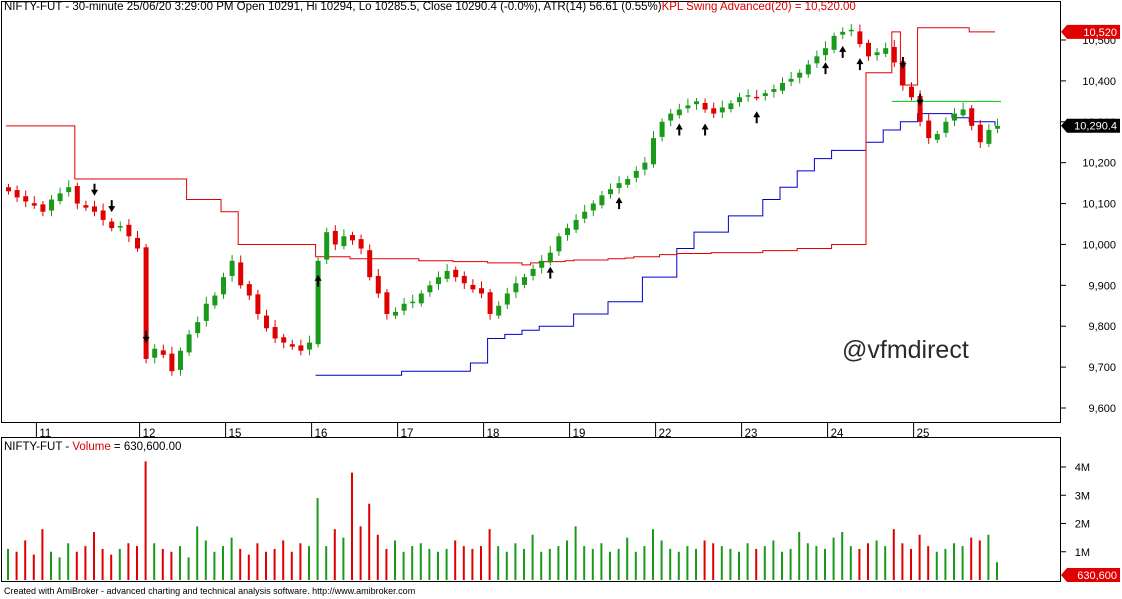 The width and height of the screenshot is (1122, 599). Describe the element at coordinates (665, 434) in the screenshot. I see `x-tick-label: 22` at that location.